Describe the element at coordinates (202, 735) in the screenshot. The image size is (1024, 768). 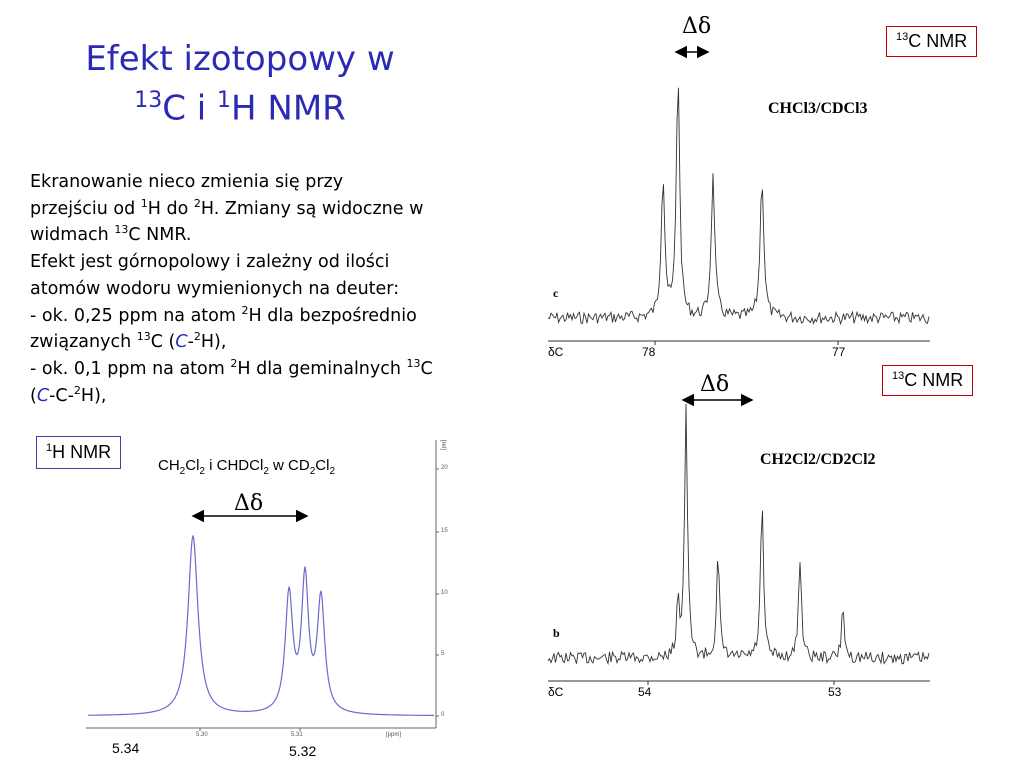
I see `h1-axis-small-1: 5.30` at that location.